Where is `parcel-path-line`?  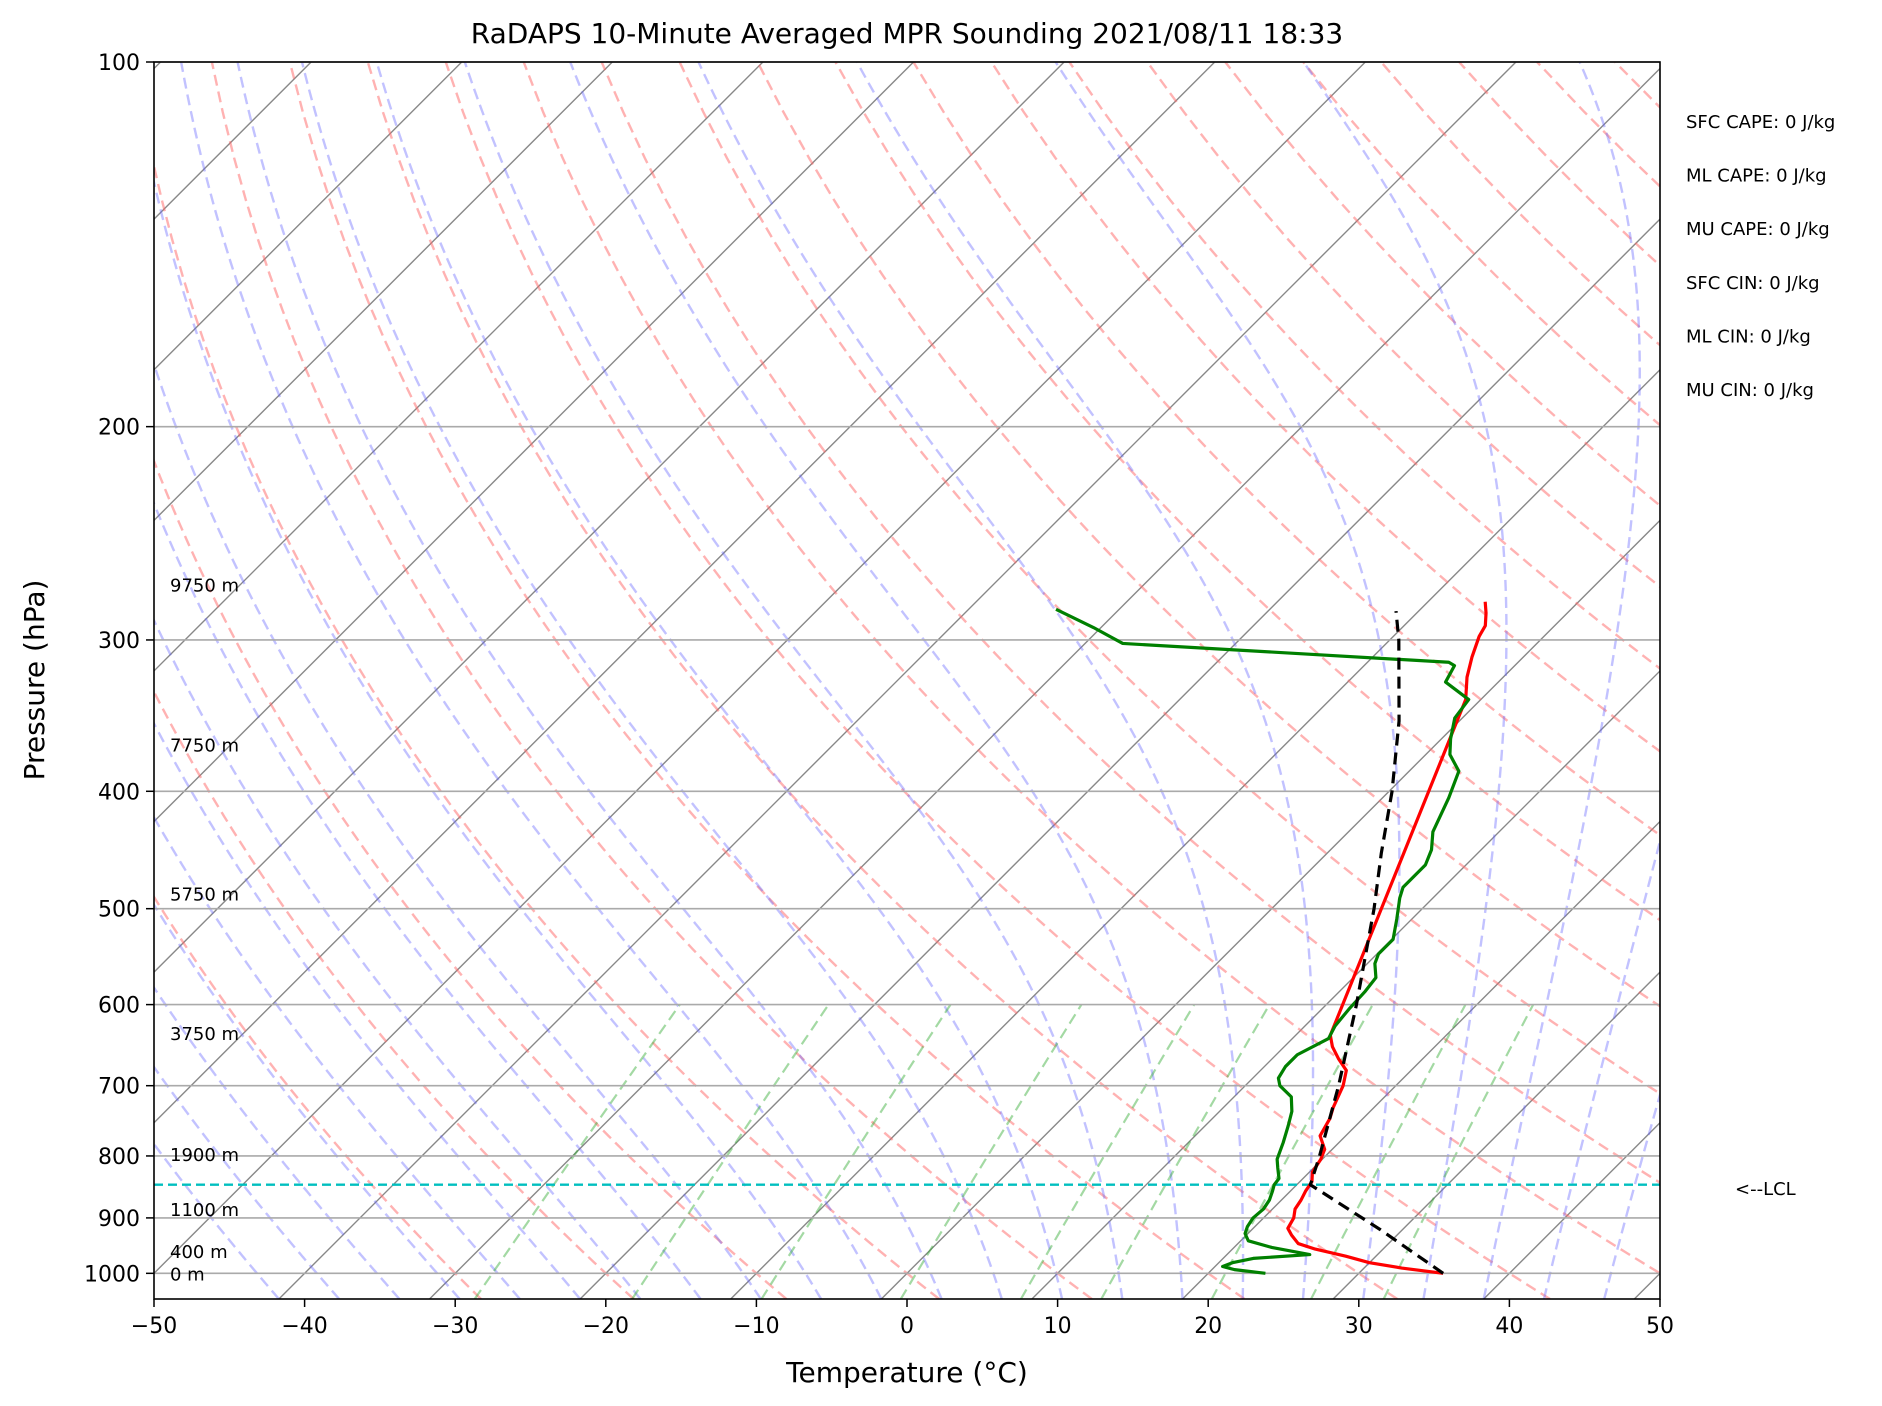 parcel-path-line is located at coordinates (1376, 942).